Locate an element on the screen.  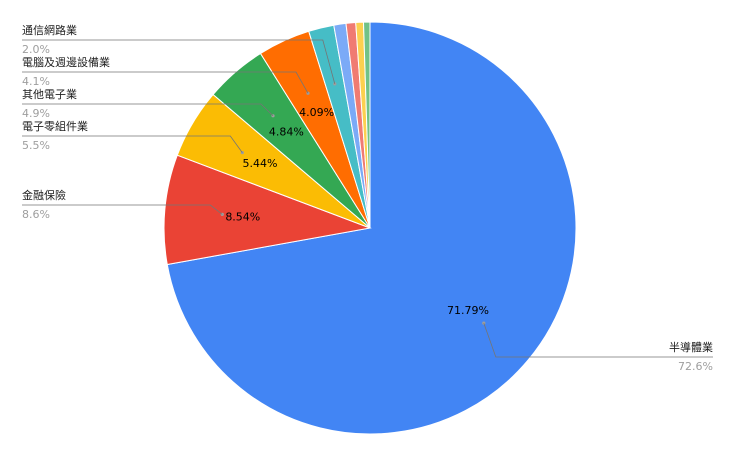
callout-category-label: 電腦及週邊設備業 is located at coordinates (66, 62).